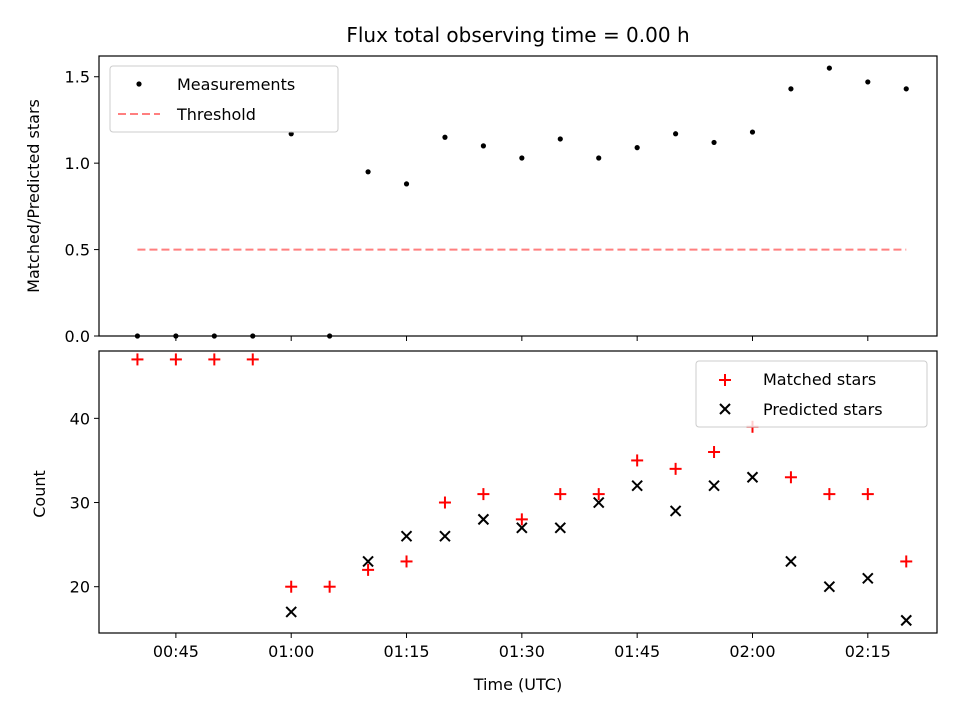 This screenshot has width=960, height=720. Describe the element at coordinates (33, 196) in the screenshot. I see `top-y-axis-label: Matched/Predicted stars` at that location.